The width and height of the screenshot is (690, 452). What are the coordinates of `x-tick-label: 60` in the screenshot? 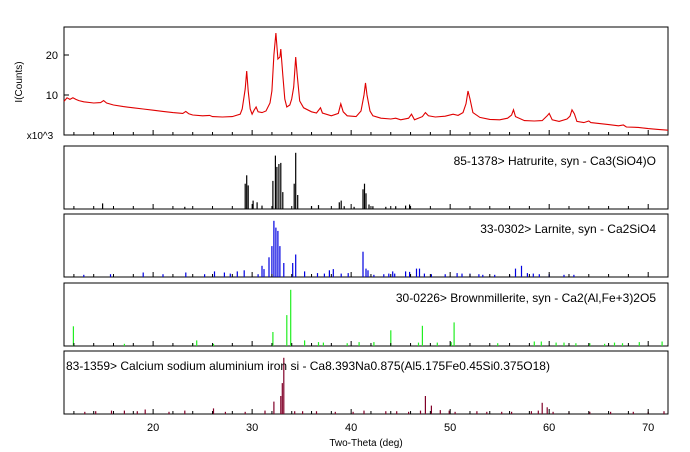 It's located at (549, 428).